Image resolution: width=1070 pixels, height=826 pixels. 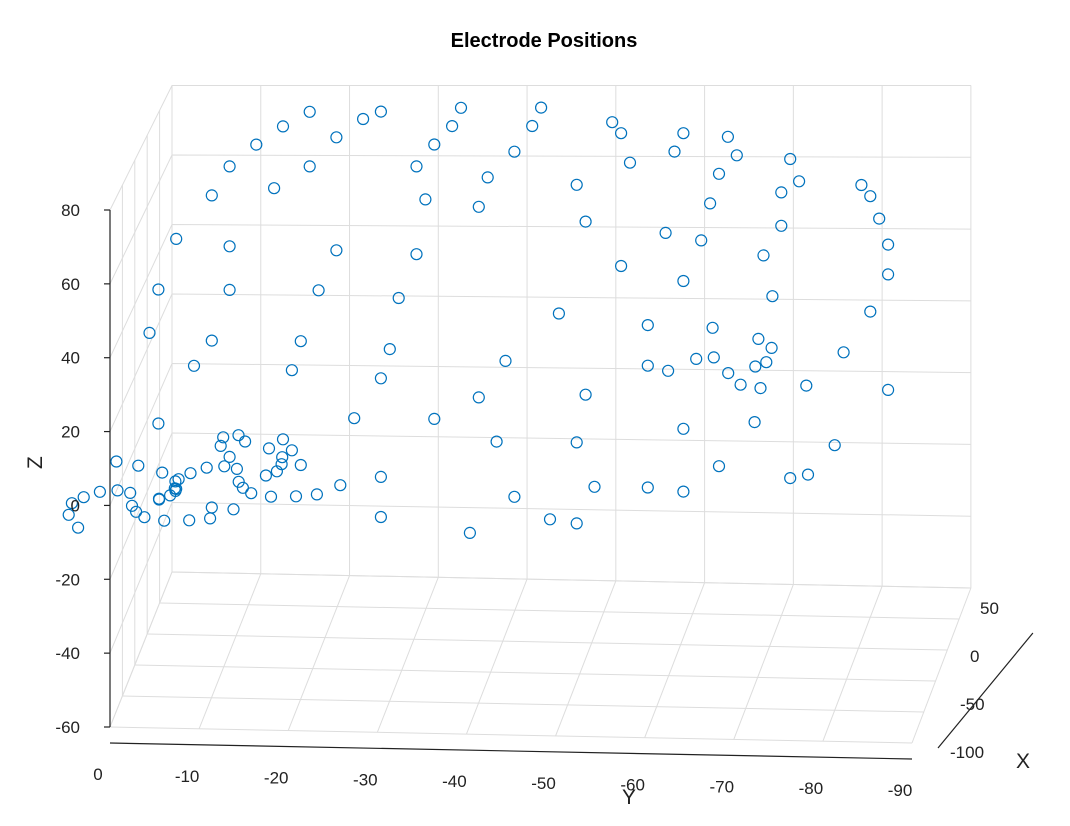 What do you see at coordinates (70, 284) in the screenshot?
I see `z-tick-label: 60` at bounding box center [70, 284].